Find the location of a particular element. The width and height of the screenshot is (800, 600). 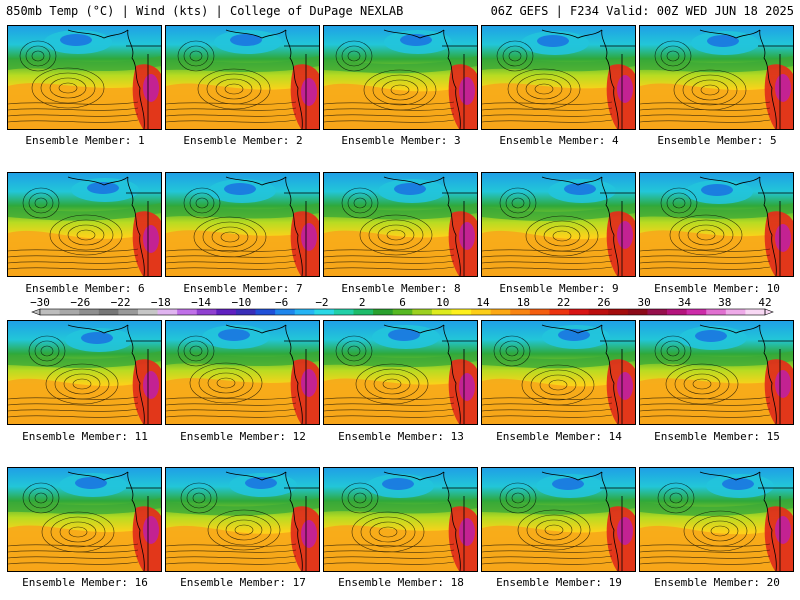

member-label: Ensemble Member: 18 is located at coordinates (401, 582).